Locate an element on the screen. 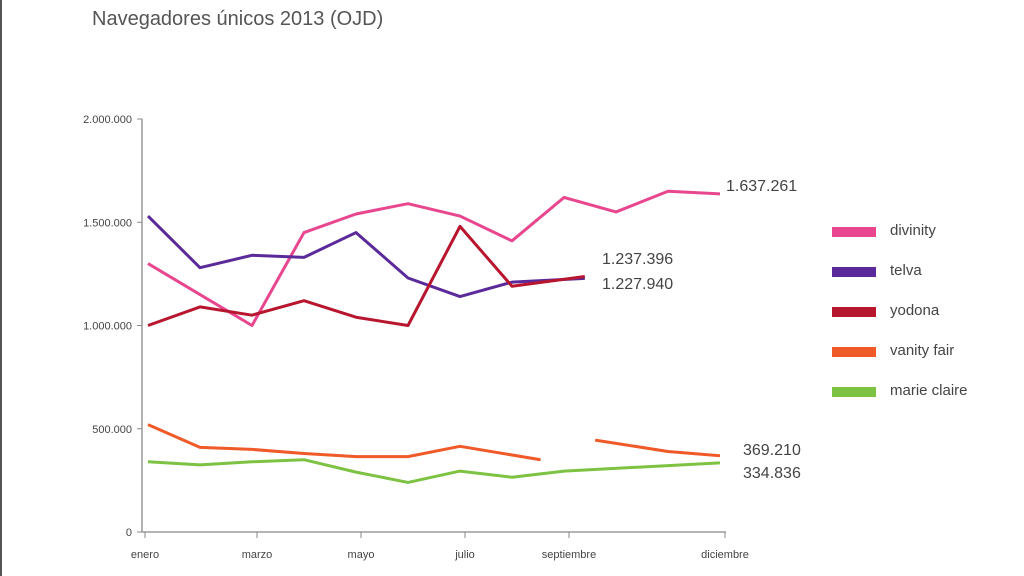 This screenshot has width=1024, height=576. x-tick-label: julio is located at coordinates (464, 555).